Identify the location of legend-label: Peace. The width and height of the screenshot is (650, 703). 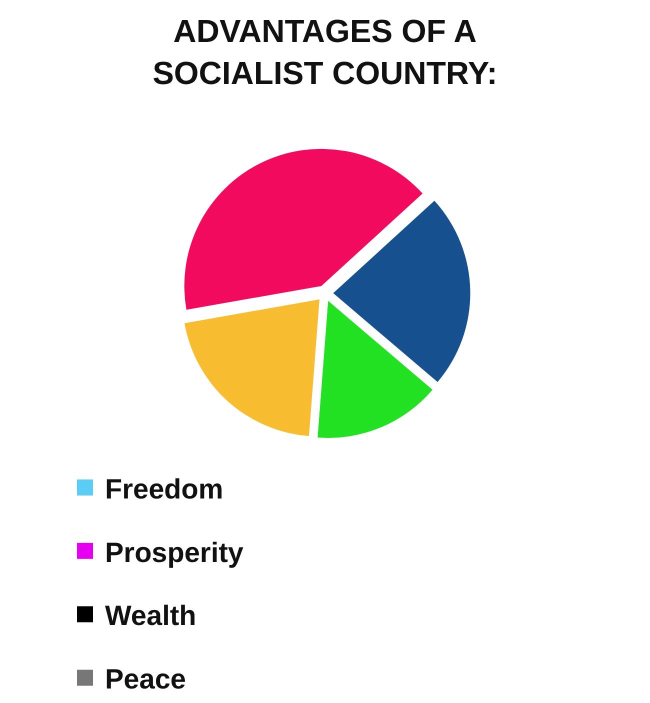
(145, 679).